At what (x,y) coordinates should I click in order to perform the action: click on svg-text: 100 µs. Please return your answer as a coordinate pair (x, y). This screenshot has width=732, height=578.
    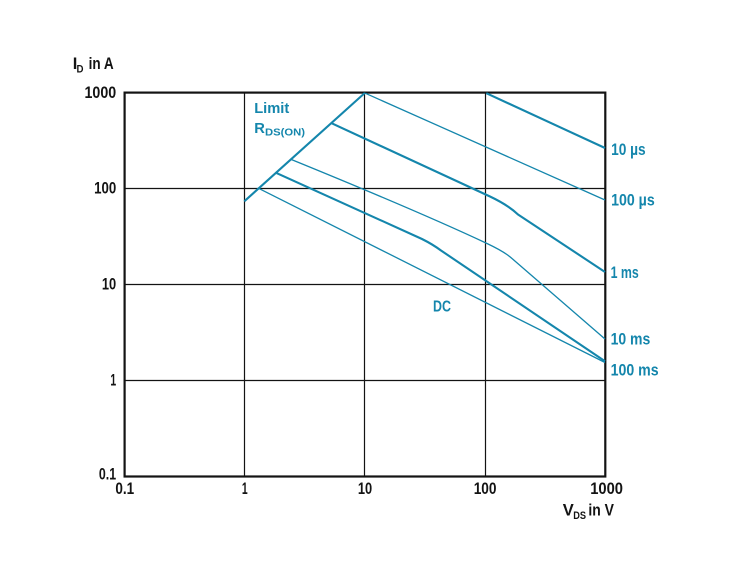
    Looking at the image, I should click on (633, 200).